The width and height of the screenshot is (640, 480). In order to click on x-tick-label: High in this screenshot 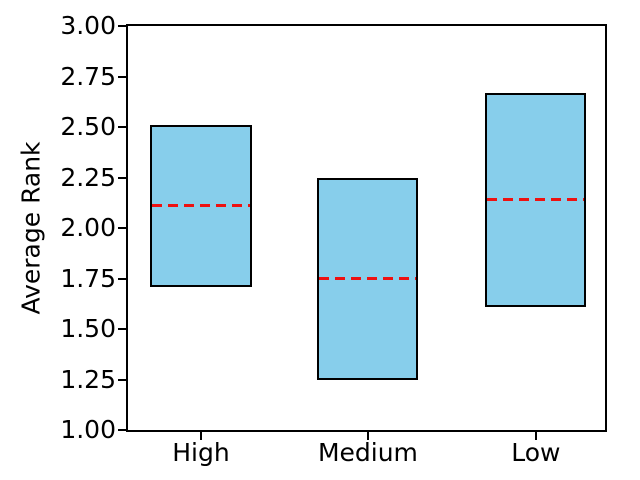, I will do `click(201, 452)`.